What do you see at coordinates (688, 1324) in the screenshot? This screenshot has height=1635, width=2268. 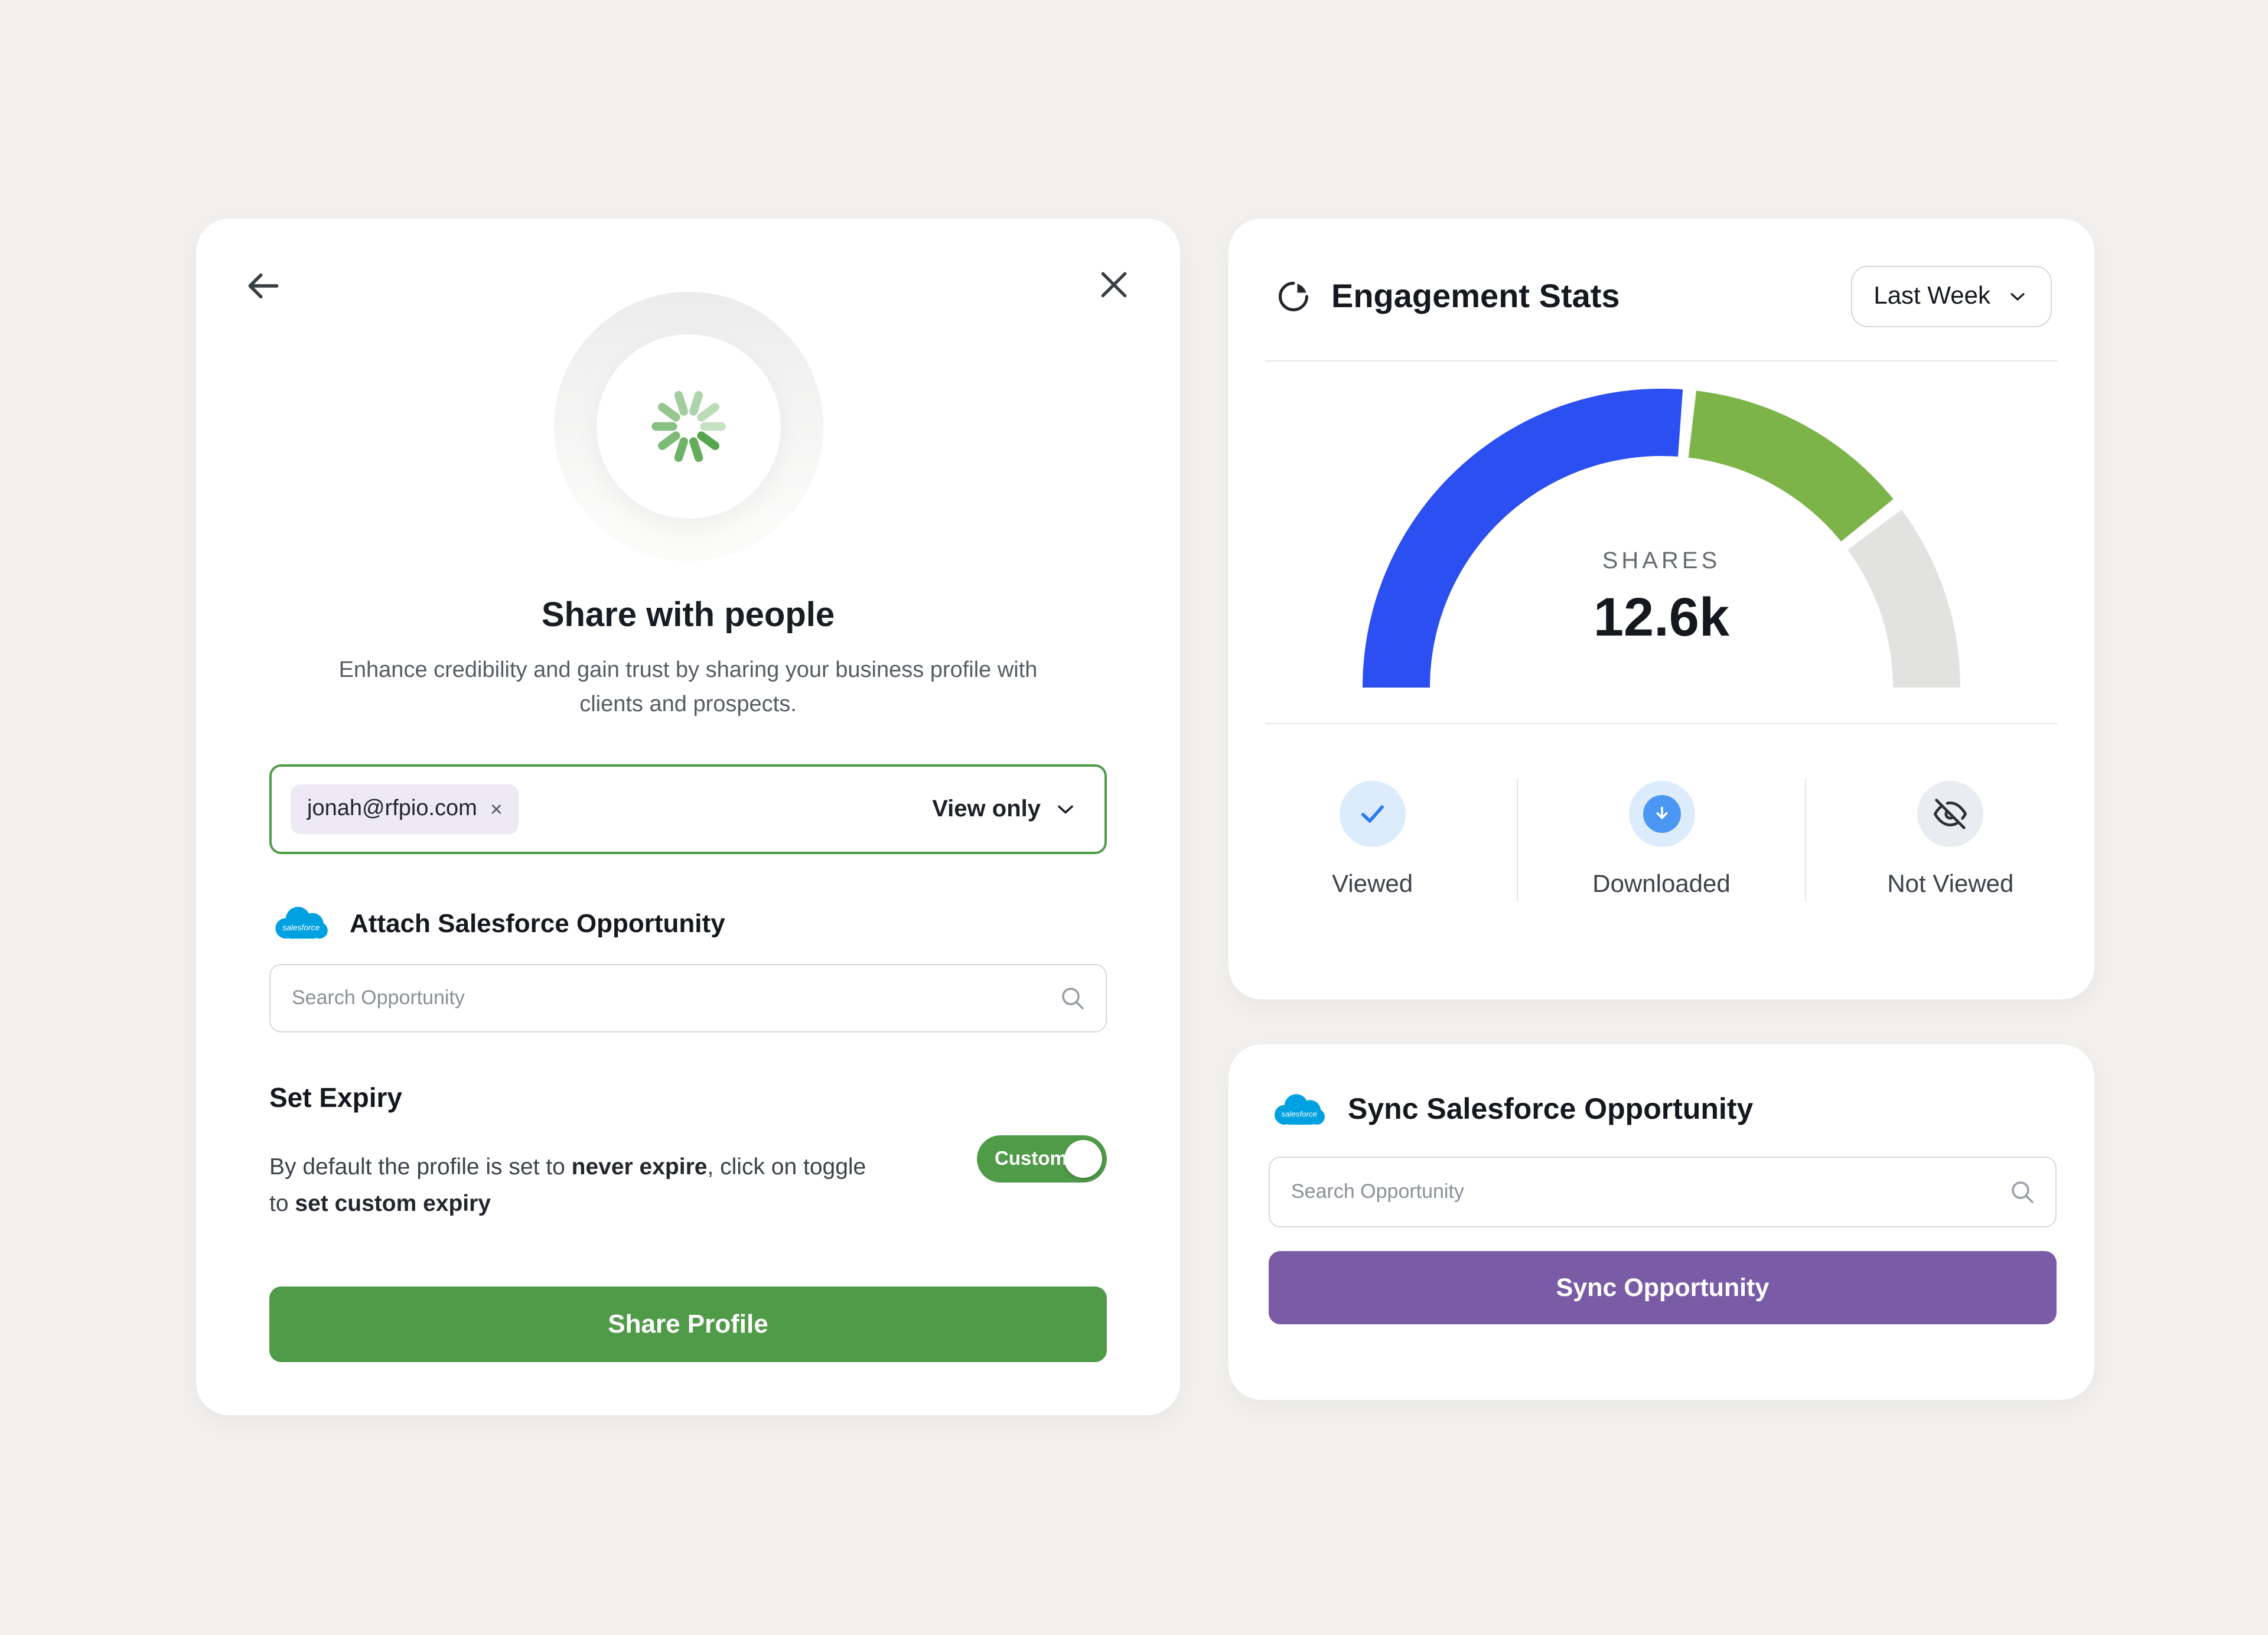 I see `share-profile-button: Share Profile` at bounding box center [688, 1324].